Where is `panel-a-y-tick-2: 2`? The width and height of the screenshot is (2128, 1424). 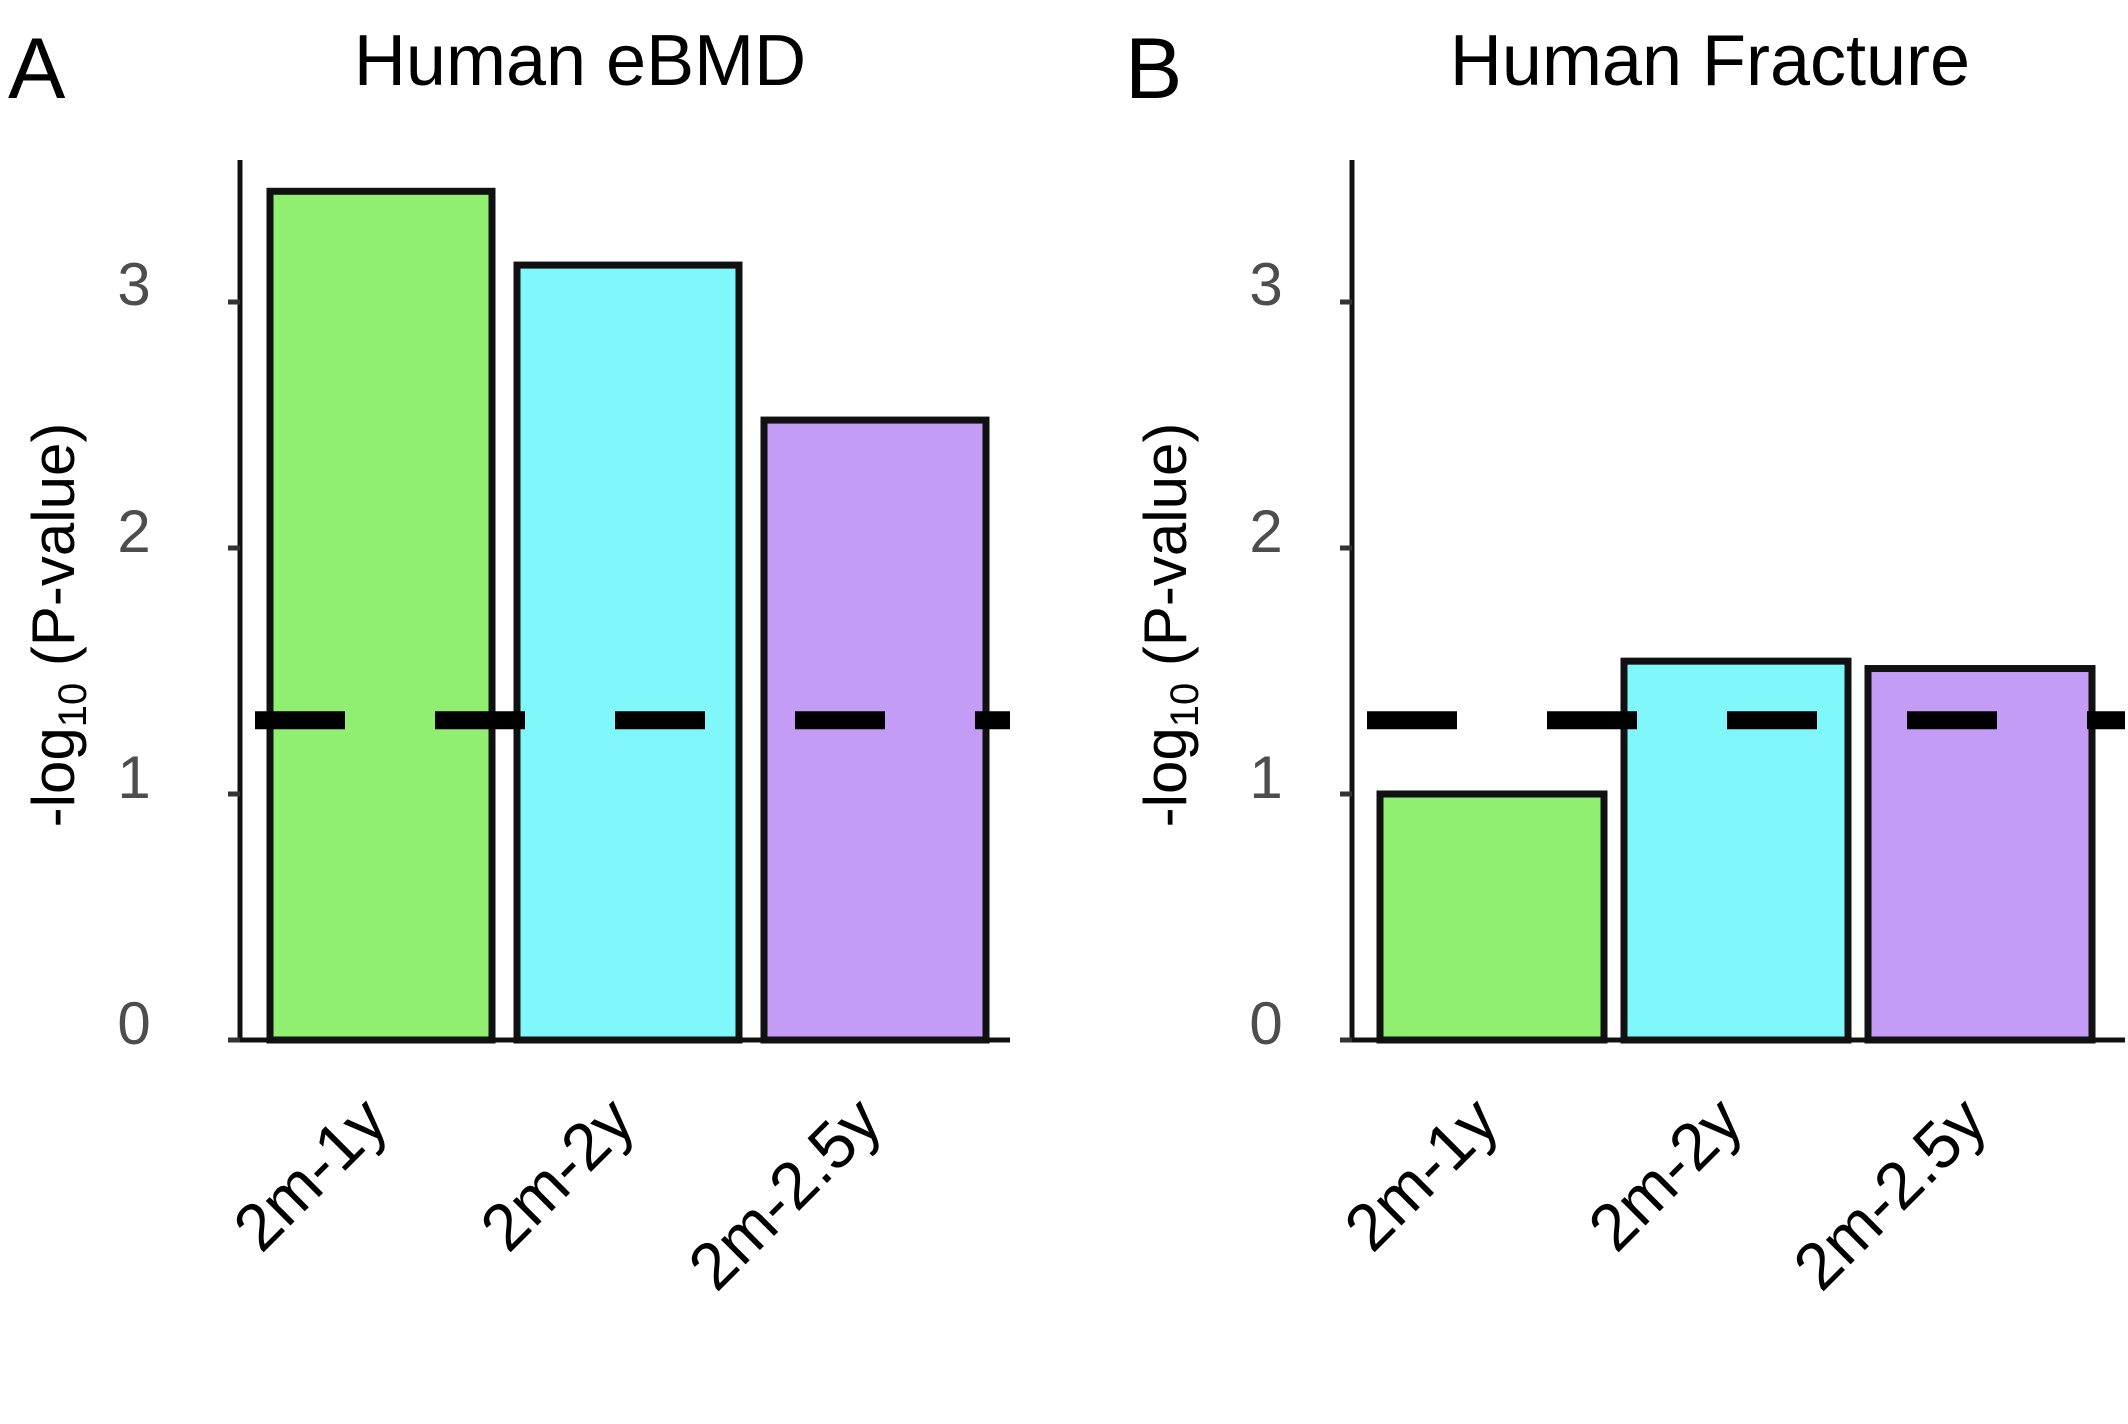
panel-a-y-tick-2: 2 is located at coordinates (133, 531).